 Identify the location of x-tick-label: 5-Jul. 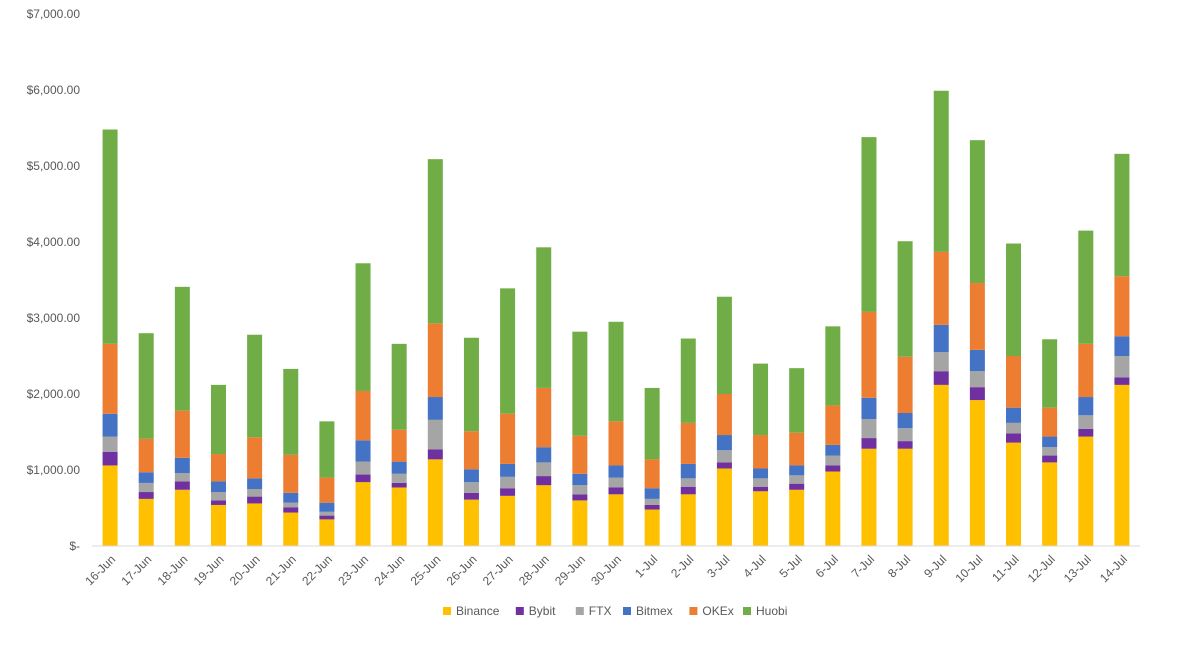
(791, 566).